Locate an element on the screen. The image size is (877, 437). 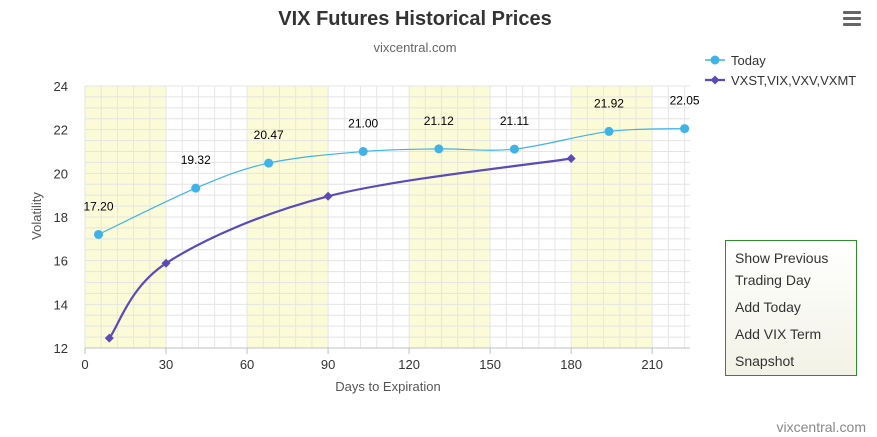
y-tick-label: 18 is located at coordinates (61, 217).